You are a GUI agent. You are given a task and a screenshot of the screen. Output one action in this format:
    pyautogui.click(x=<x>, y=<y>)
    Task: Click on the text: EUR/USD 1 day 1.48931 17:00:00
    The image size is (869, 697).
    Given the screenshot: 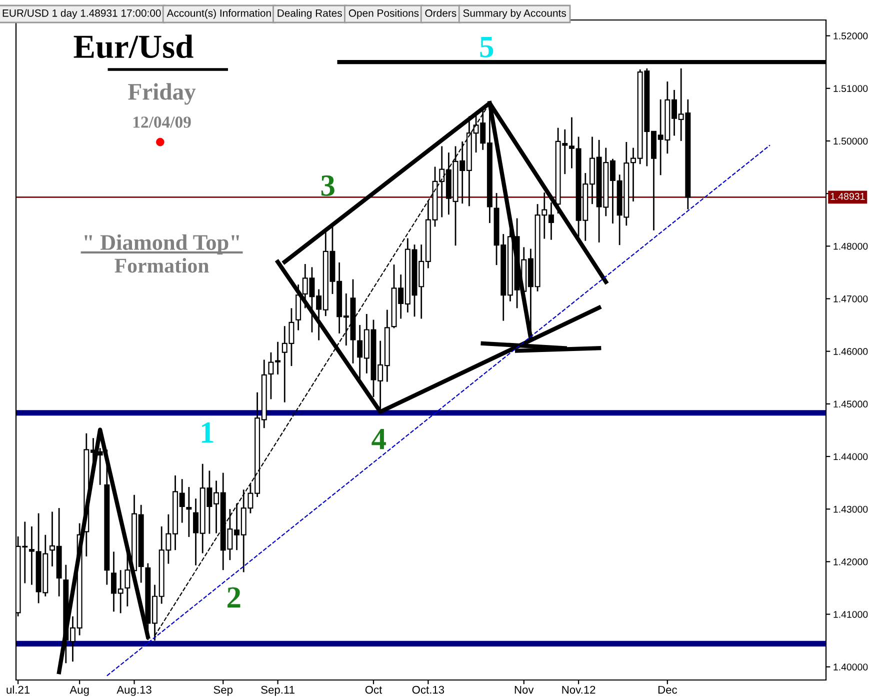 What is the action you would take?
    pyautogui.click(x=81, y=14)
    